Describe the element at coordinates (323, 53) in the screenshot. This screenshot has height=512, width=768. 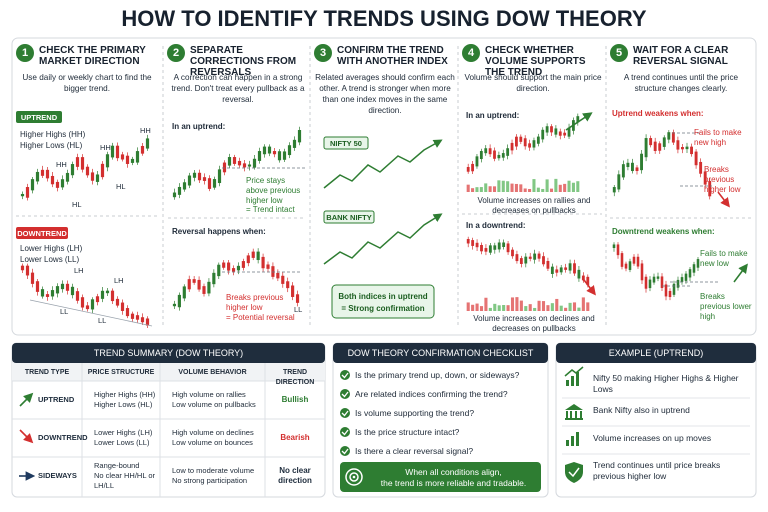
I see `step-number: 3` at that location.